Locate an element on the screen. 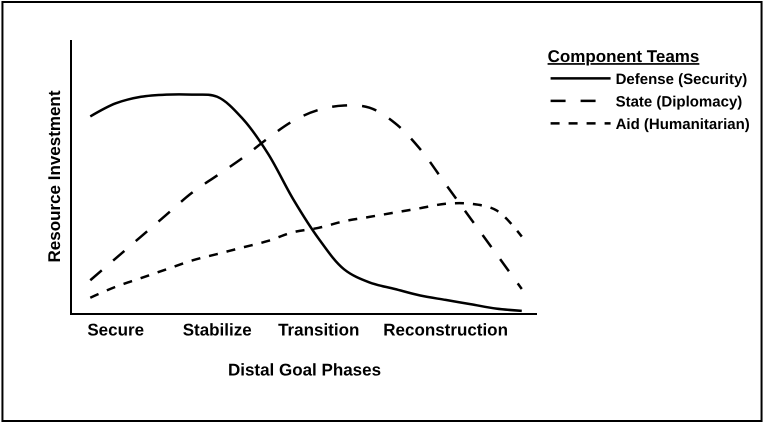  x-tick-label: Reconstruction is located at coordinates (445, 330).